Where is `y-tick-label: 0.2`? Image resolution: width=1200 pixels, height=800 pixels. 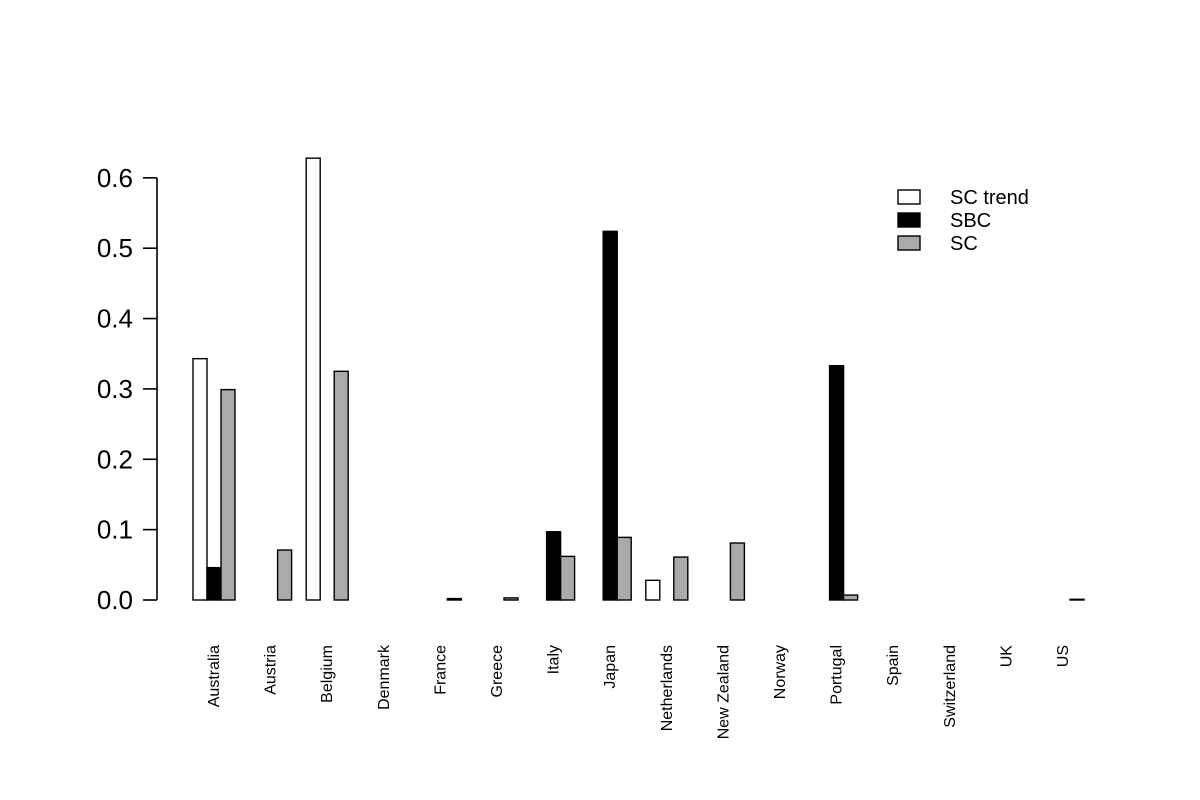
y-tick-label: 0.2 is located at coordinates (115, 459).